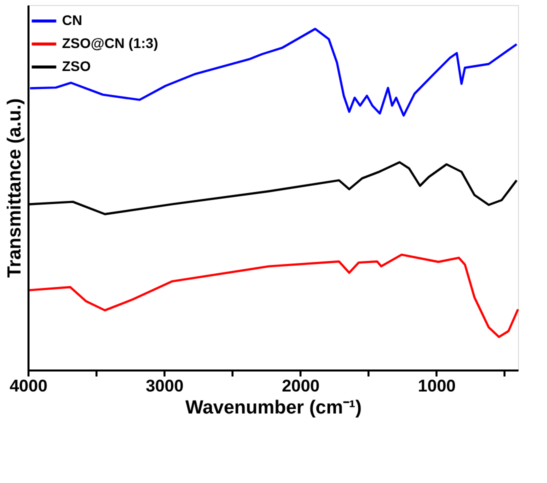 The image size is (547, 483). I want to click on x-tick-label: 3000, so click(165, 386).